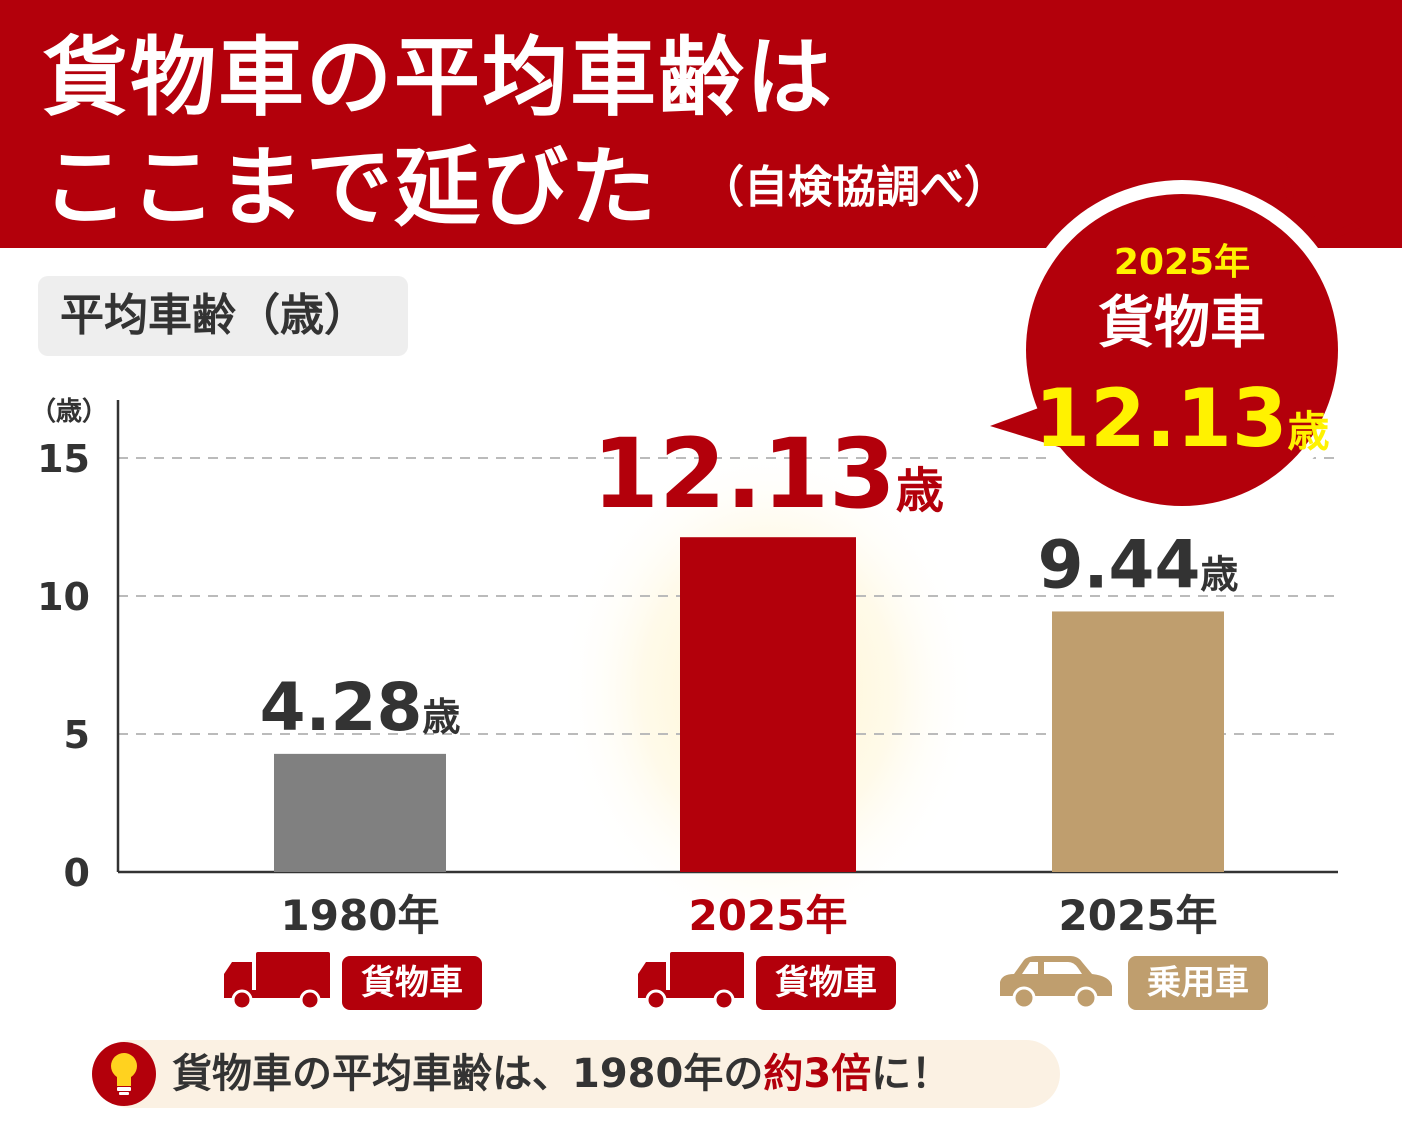  I want to click on car-icon, so click(1056, 983).